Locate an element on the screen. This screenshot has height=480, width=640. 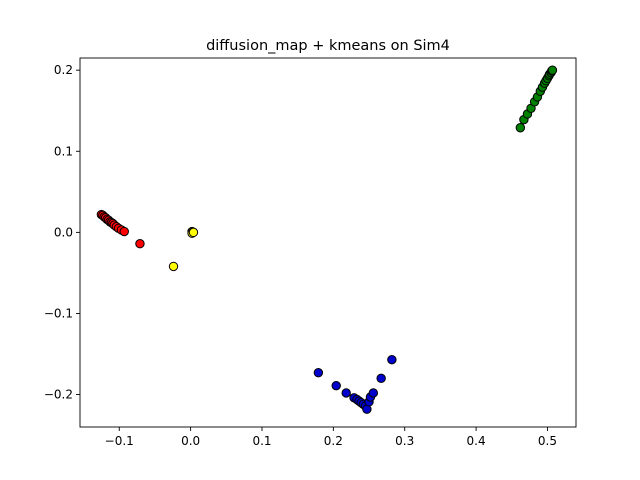
x-tick-label: 0.2 is located at coordinates (333, 441).